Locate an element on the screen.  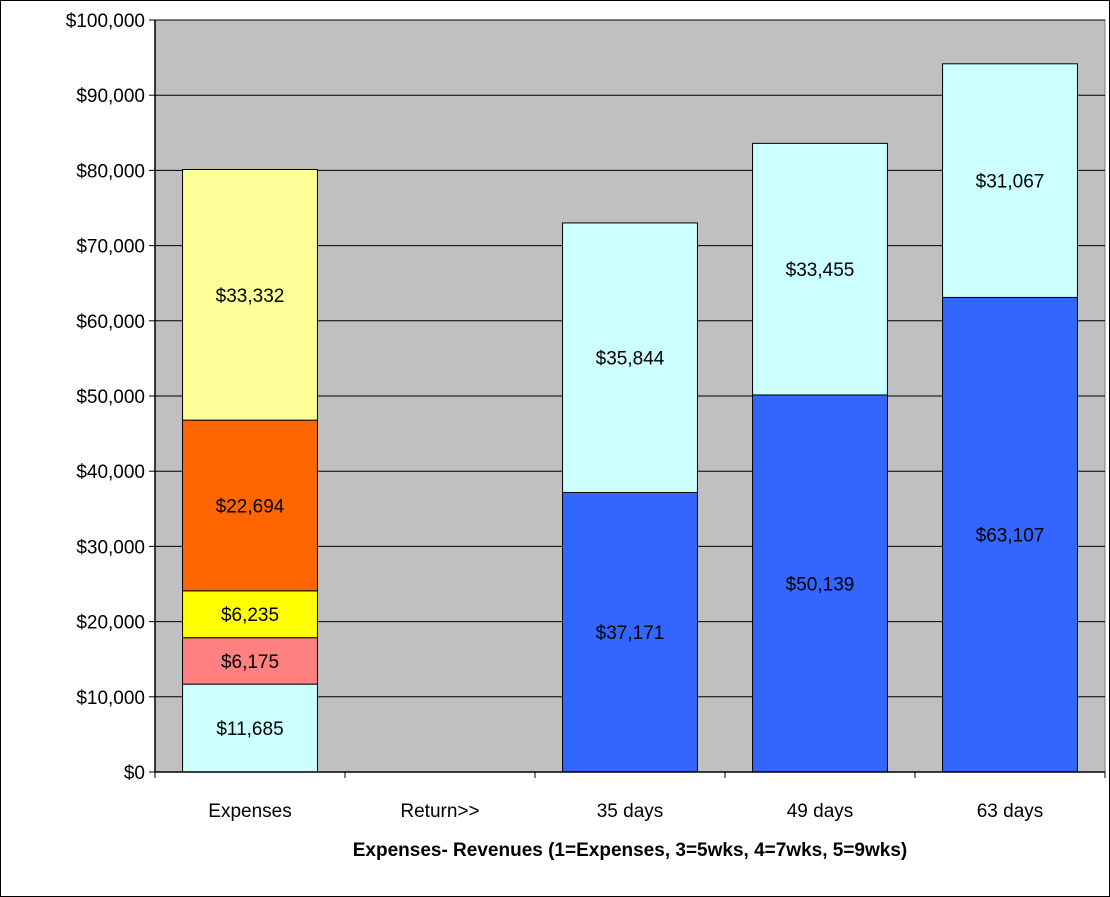
y-tick-label: $70,000 is located at coordinates (110, 247).